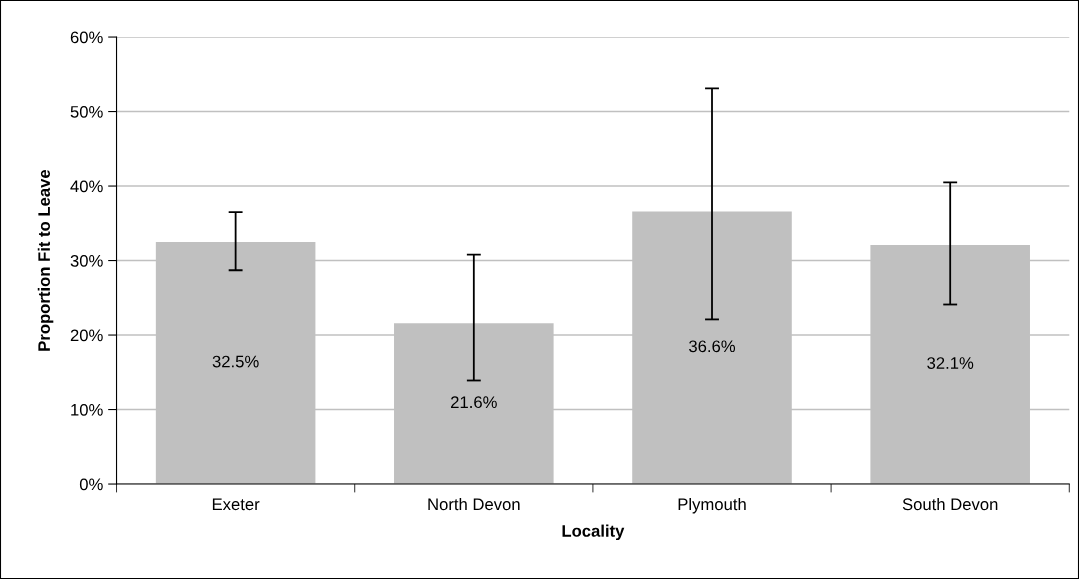 The image size is (1079, 579). What do you see at coordinates (45, 260) in the screenshot?
I see `y-axis-title: Proportion Fit to Leave` at bounding box center [45, 260].